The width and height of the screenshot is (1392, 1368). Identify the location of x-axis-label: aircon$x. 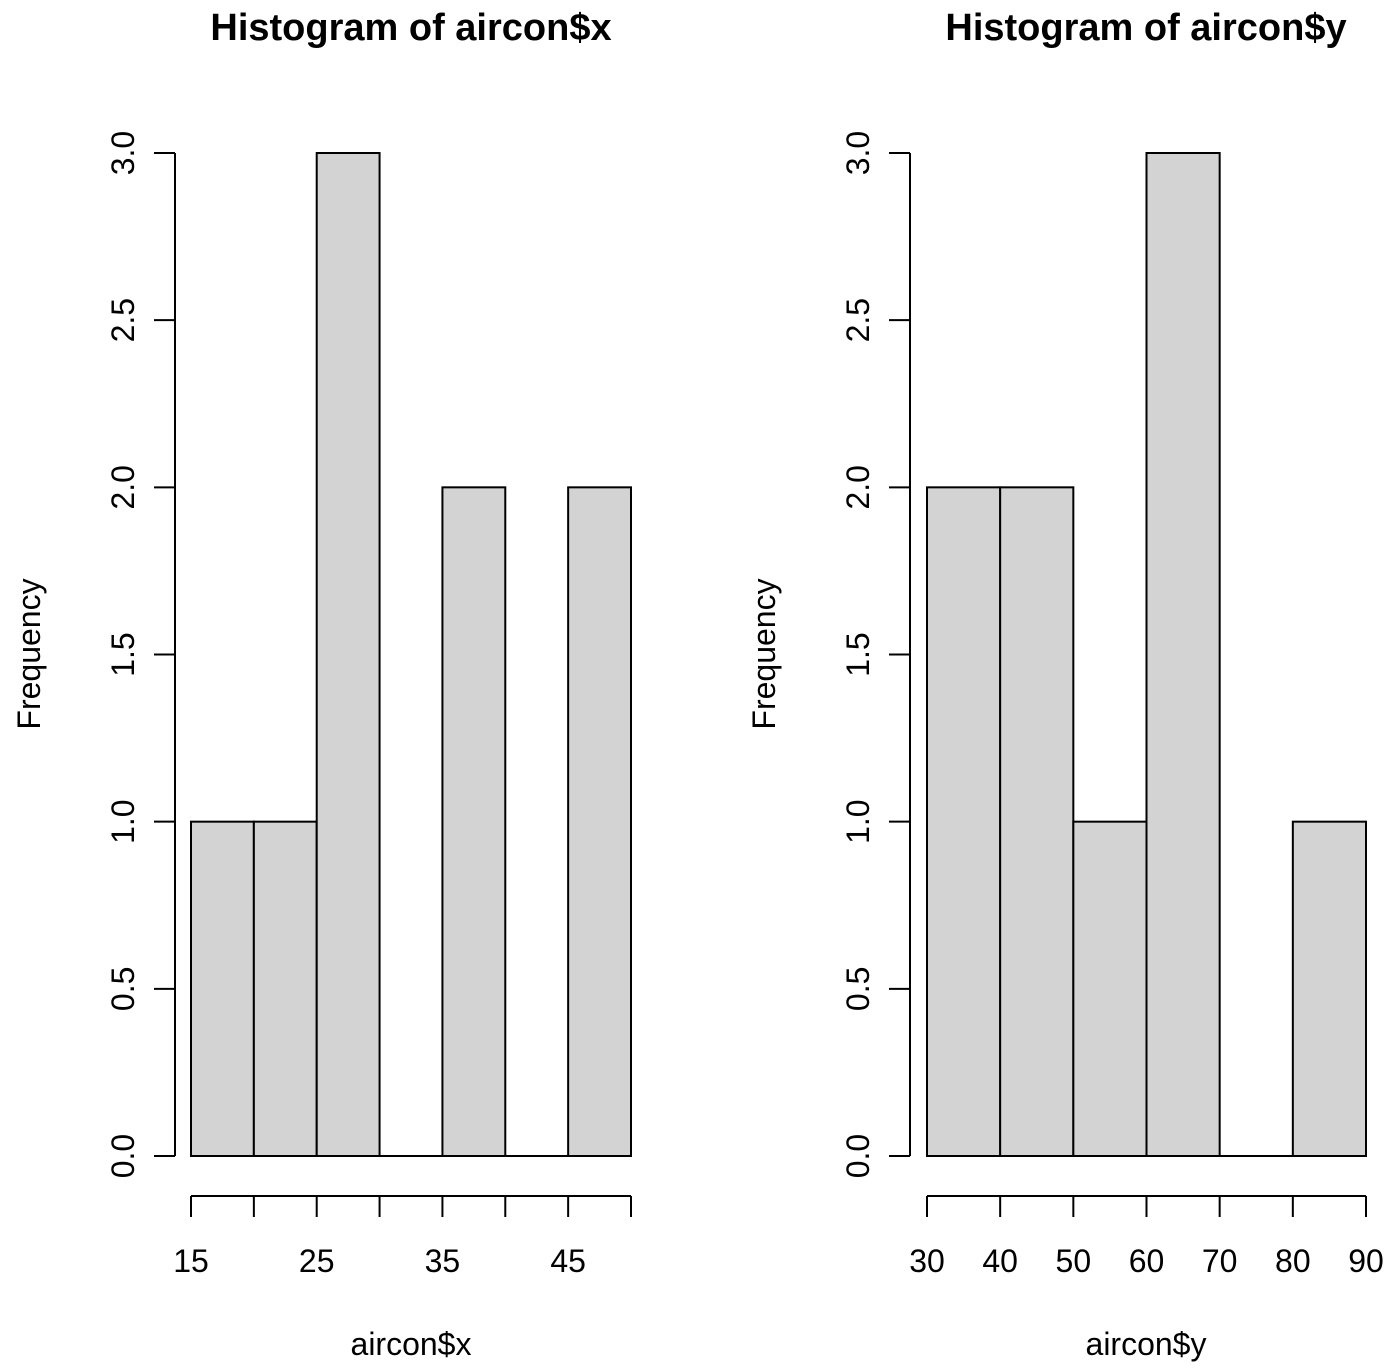
(411, 1344).